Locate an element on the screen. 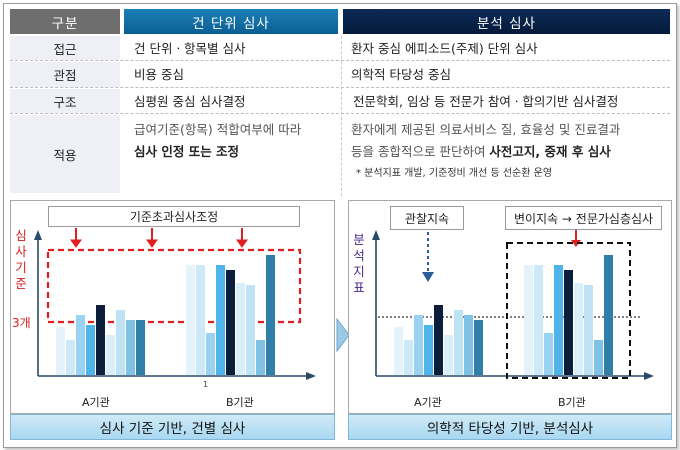 The image size is (680, 450). cell-structure-case: 심평원 중심 심사결정 is located at coordinates (190, 101).